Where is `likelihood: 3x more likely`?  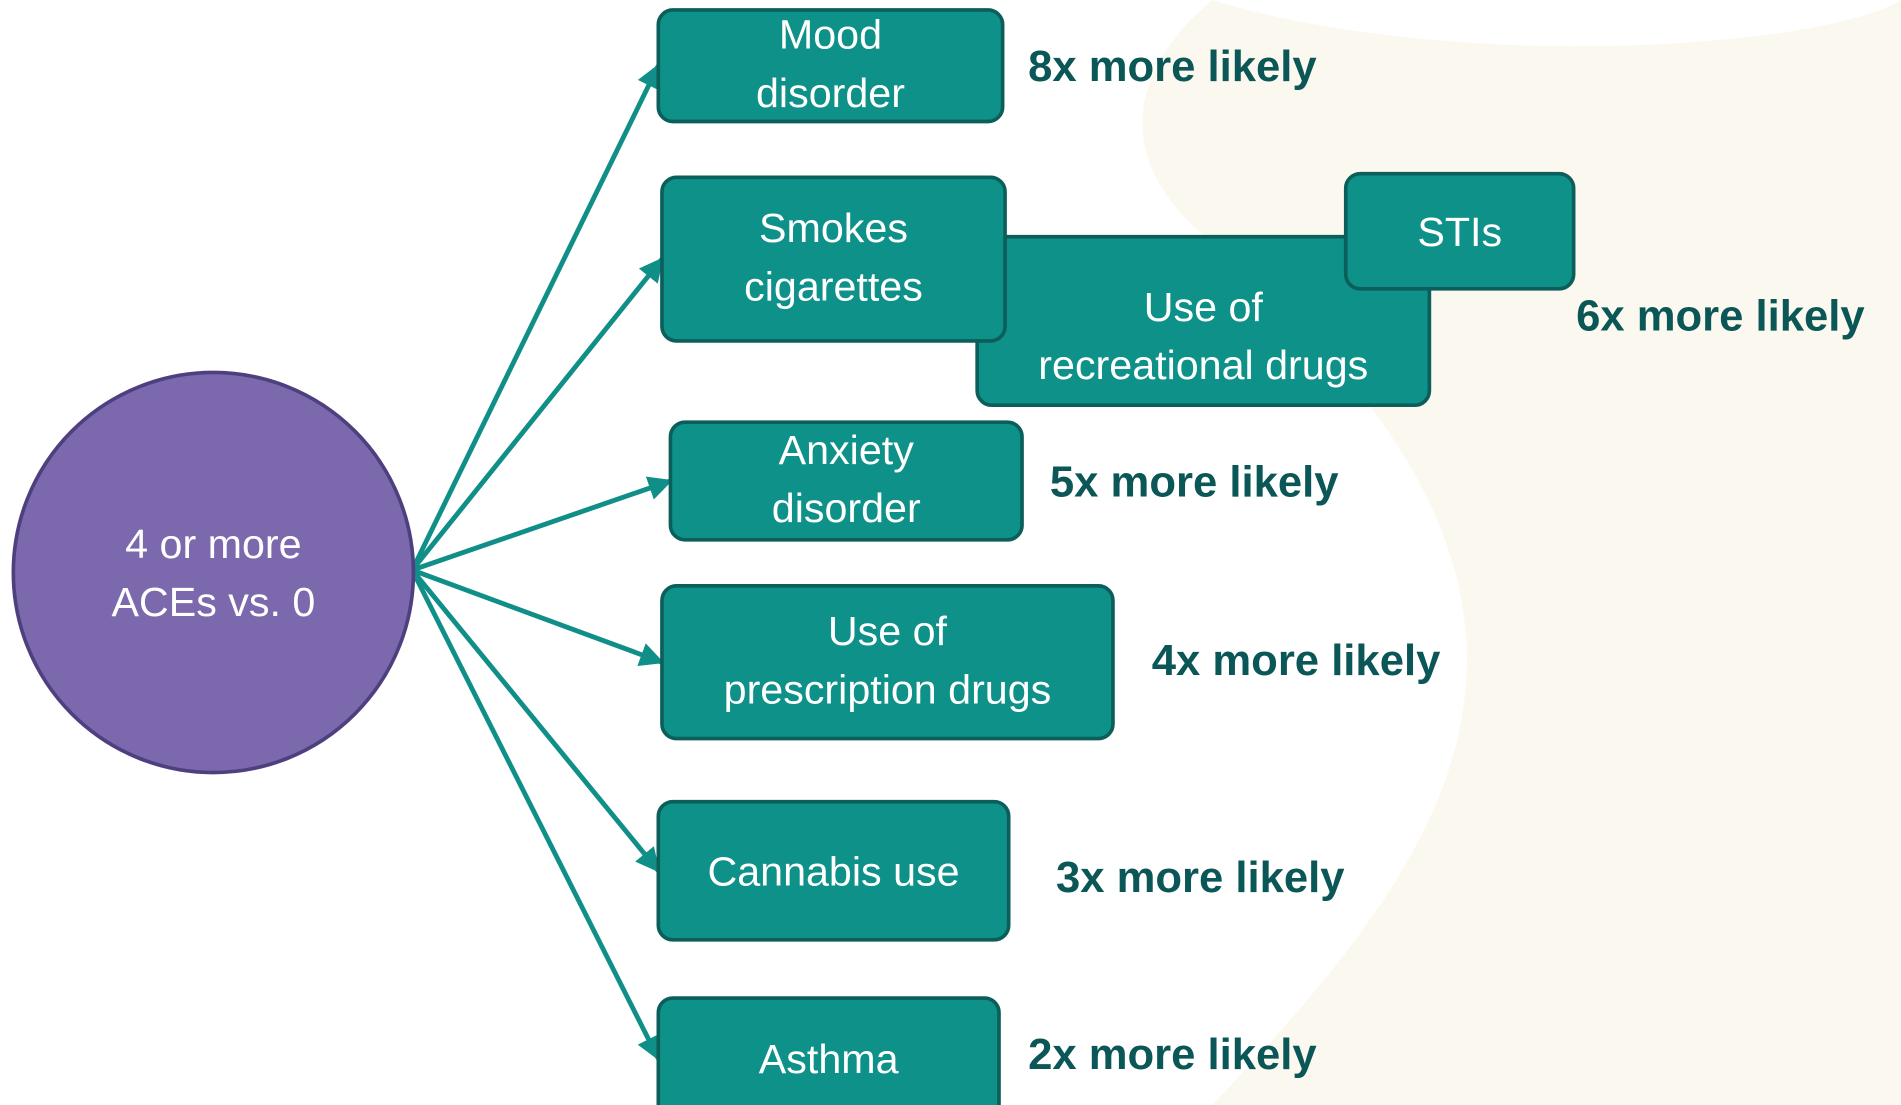 likelihood: 3x more likely is located at coordinates (1200, 877).